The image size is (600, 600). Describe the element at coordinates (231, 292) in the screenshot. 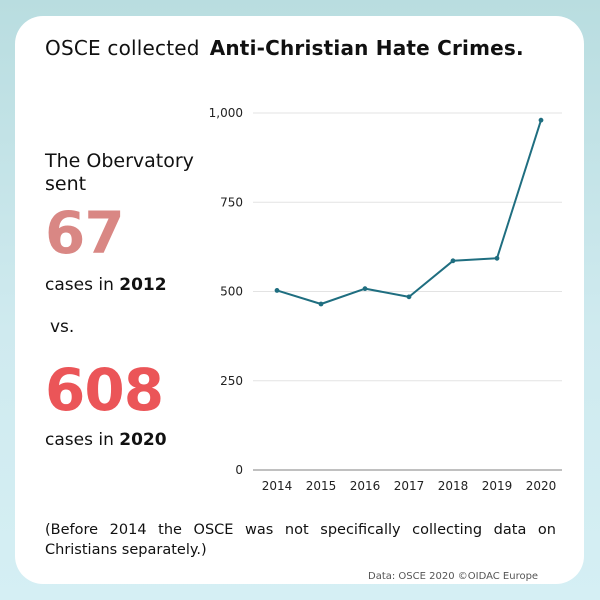

I see `y-tick-label: 500` at that location.